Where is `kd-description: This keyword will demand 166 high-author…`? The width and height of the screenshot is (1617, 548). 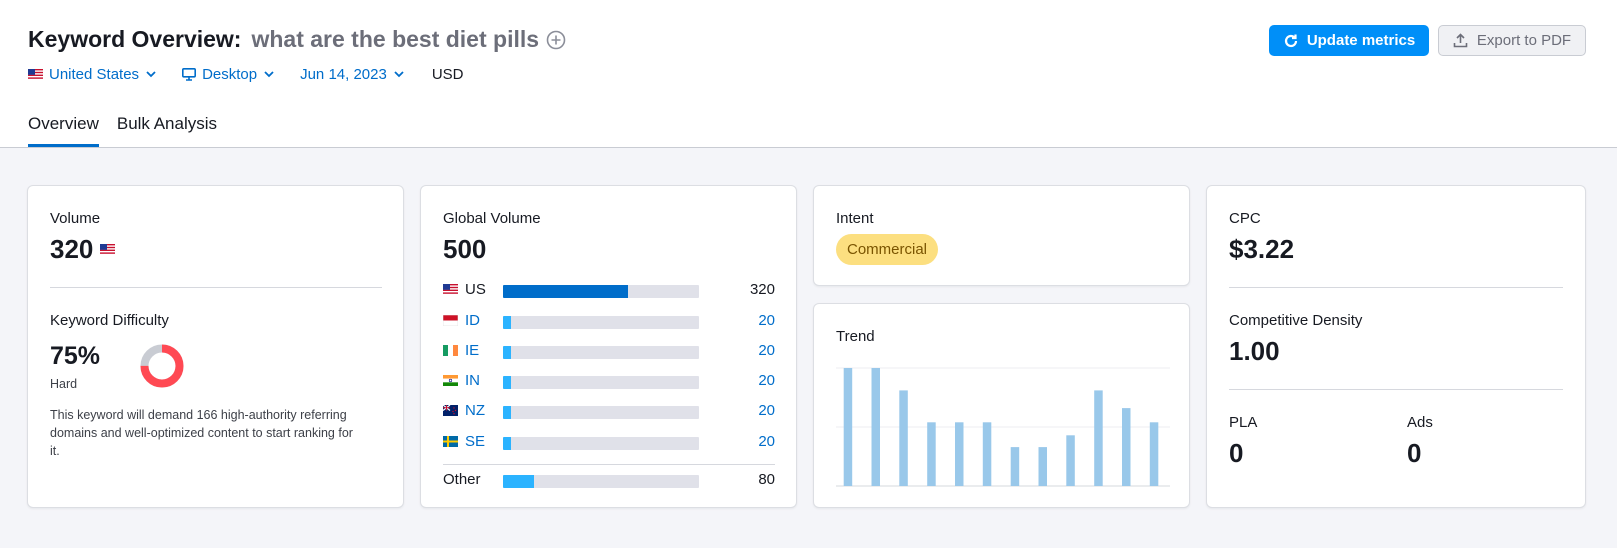
kd-description: This keyword will demand 166 high-author… is located at coordinates (201, 433).